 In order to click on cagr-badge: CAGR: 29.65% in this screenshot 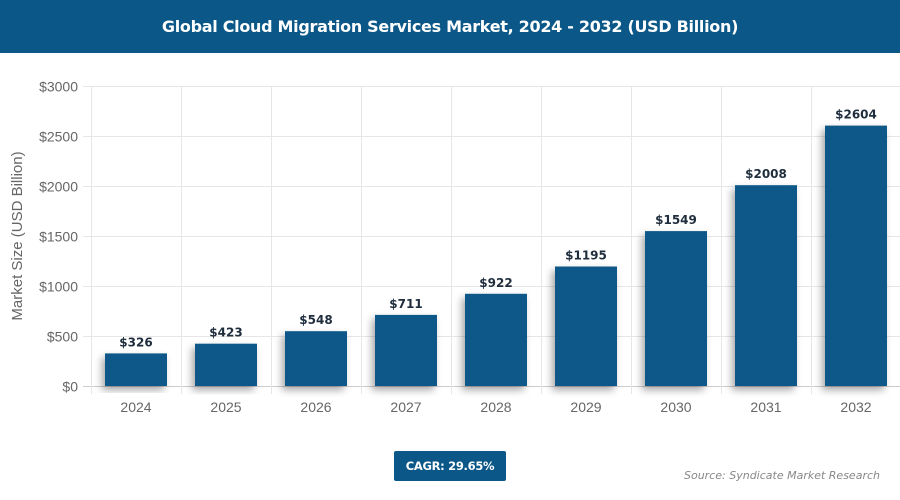, I will do `click(450, 466)`.